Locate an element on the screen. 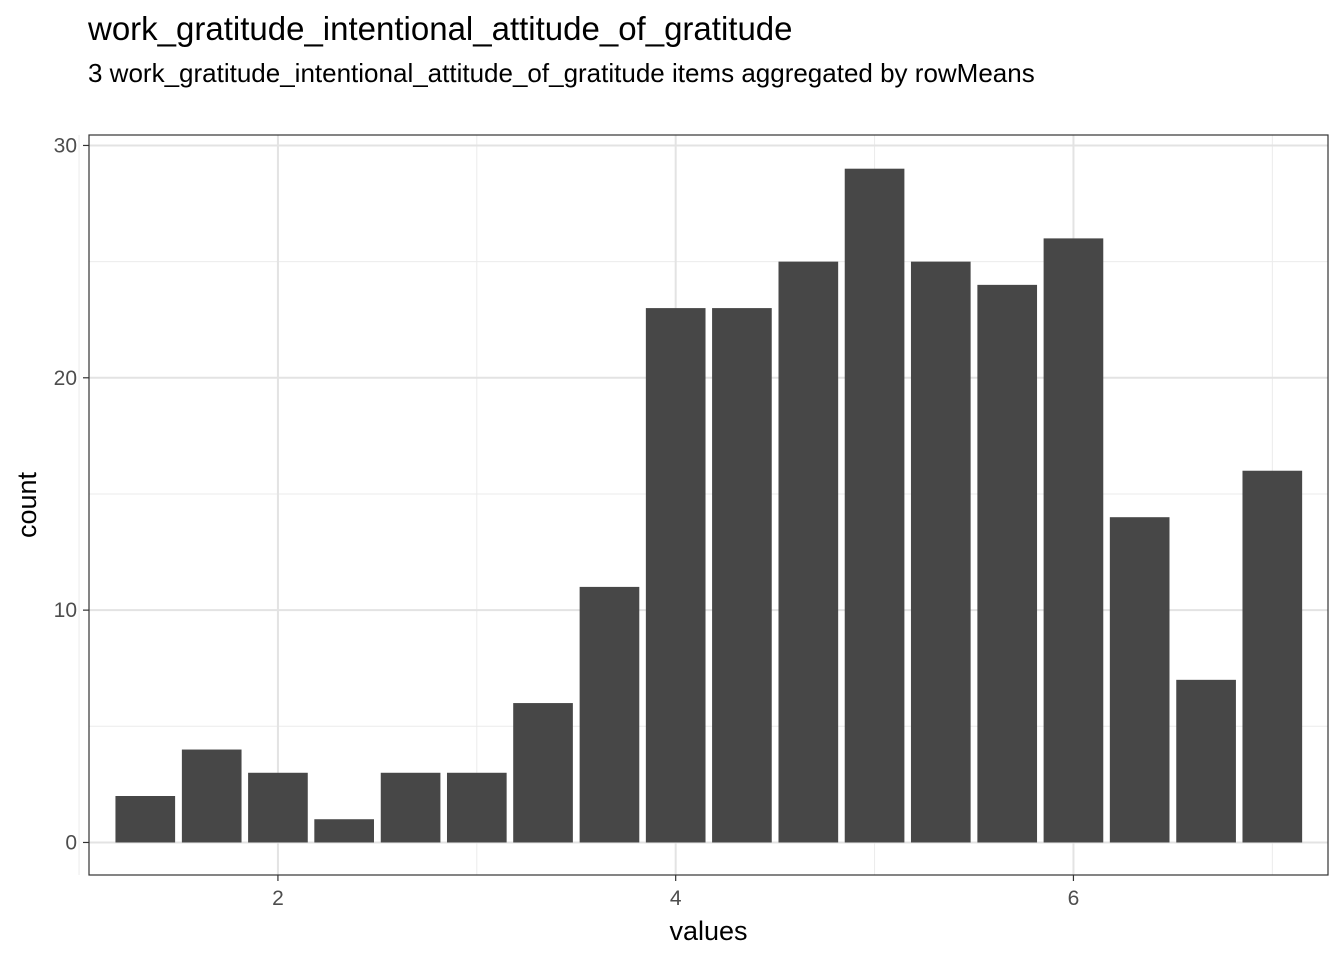 The height and width of the screenshot is (960, 1344). y-tick-label: 20 is located at coordinates (65, 378).